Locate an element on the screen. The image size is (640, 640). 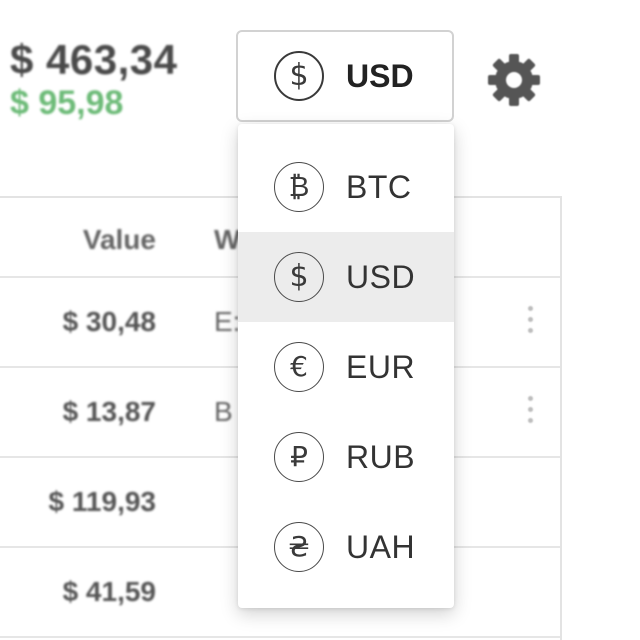
currency-option-eur: € EUR is located at coordinates (346, 367).